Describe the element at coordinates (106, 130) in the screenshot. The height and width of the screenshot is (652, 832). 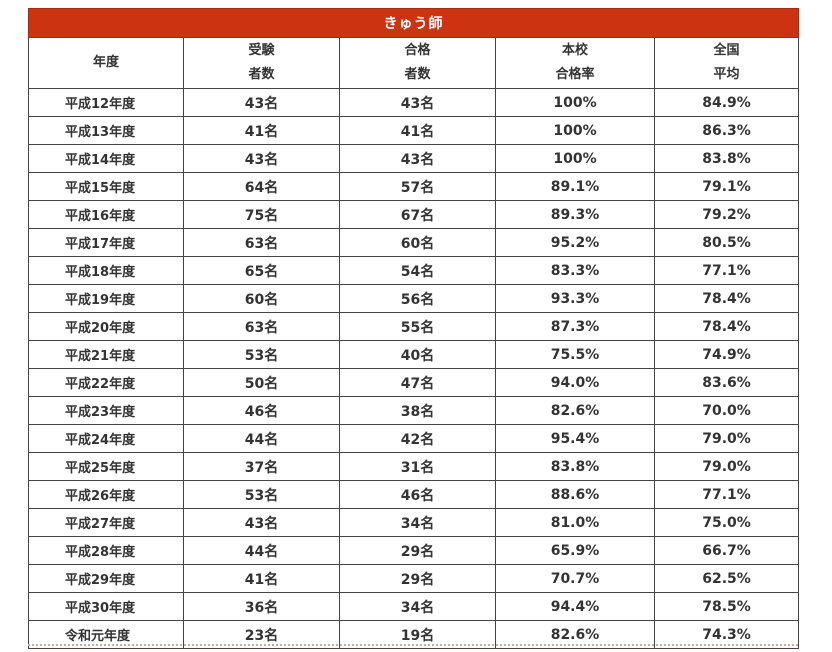
I see `cell-year: 平成13年度` at that location.